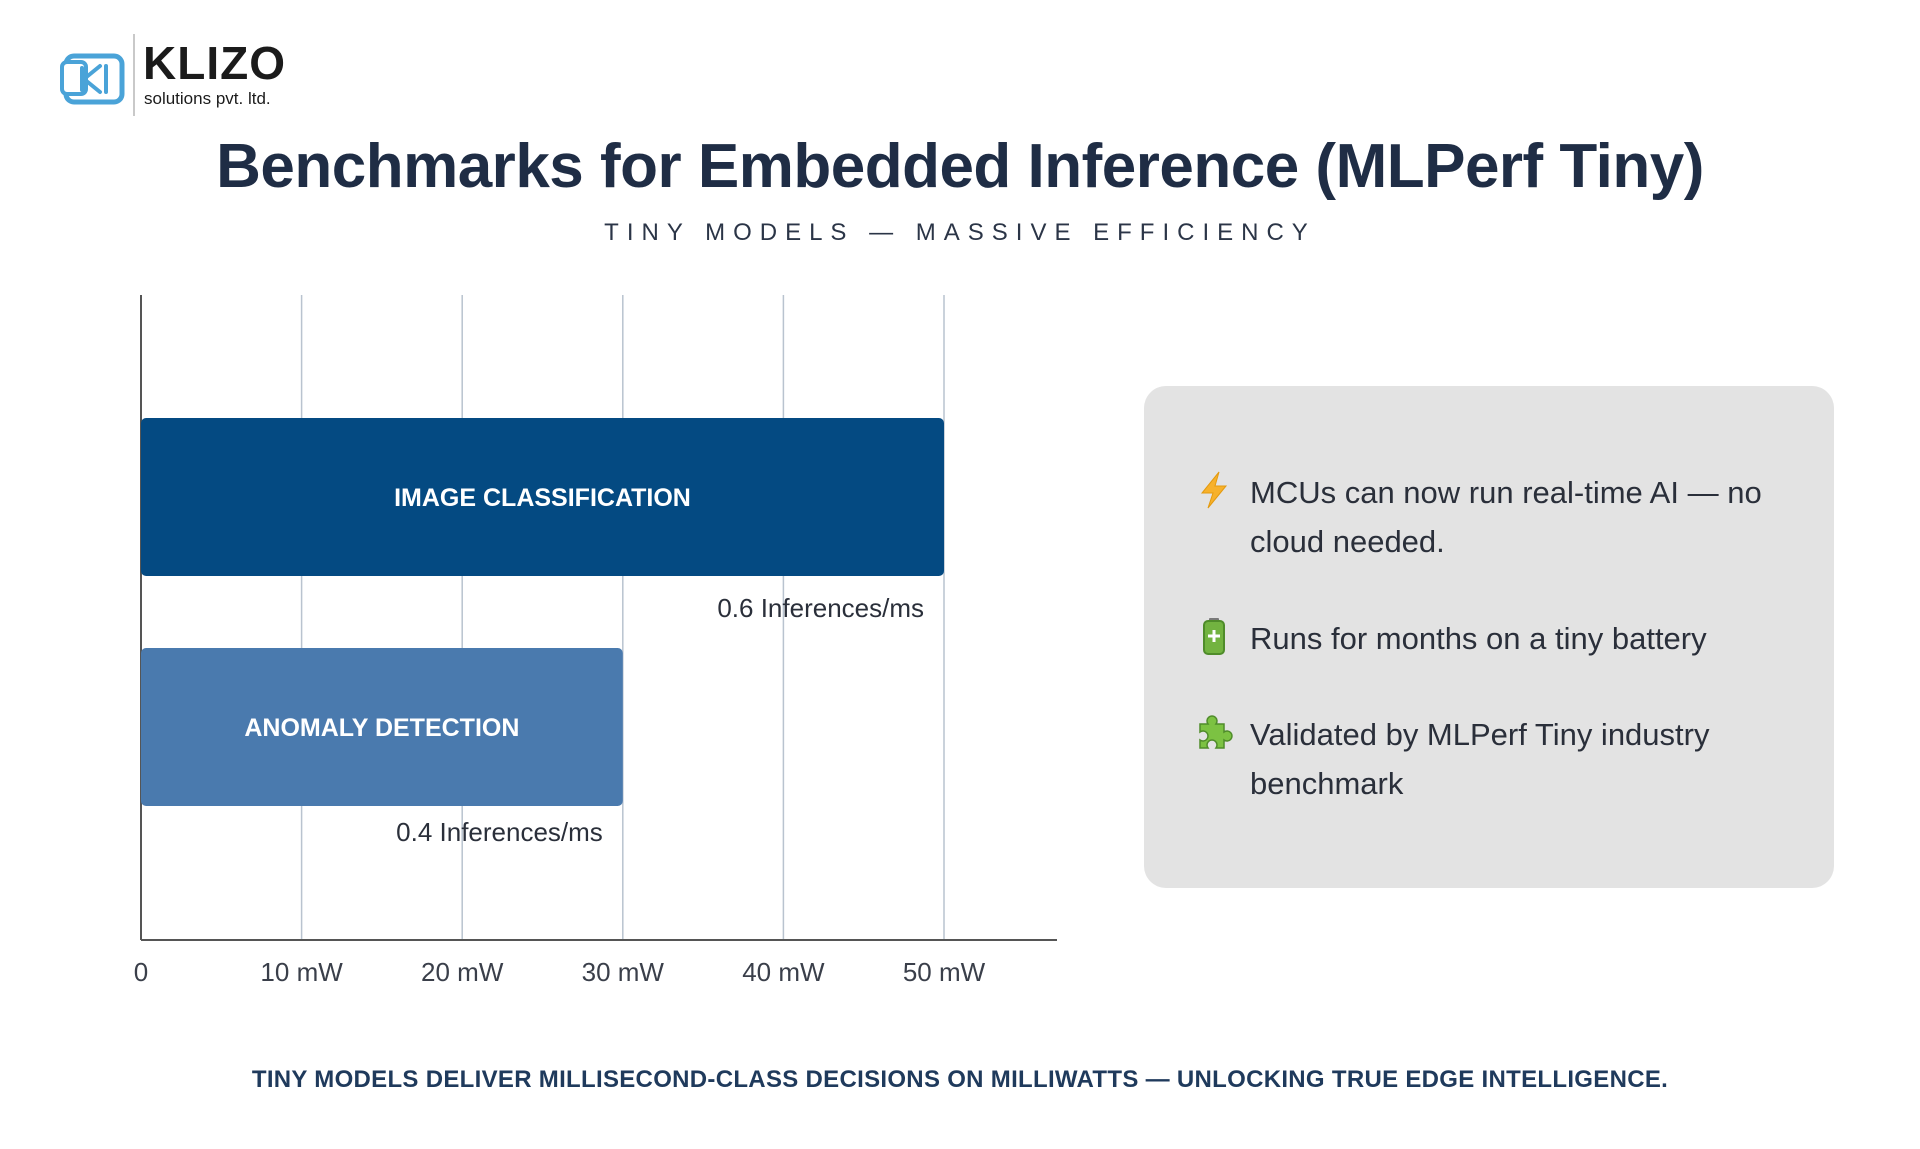 The width and height of the screenshot is (1920, 1149). I want to click on bar-data-label: 0.6 Inferences/ms, so click(820, 608).